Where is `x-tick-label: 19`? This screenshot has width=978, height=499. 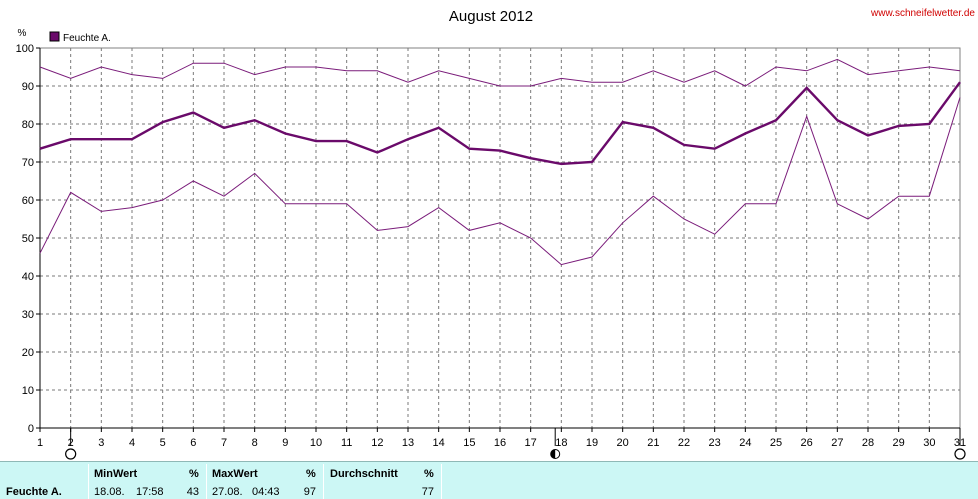 x-tick-label: 19 is located at coordinates (592, 443).